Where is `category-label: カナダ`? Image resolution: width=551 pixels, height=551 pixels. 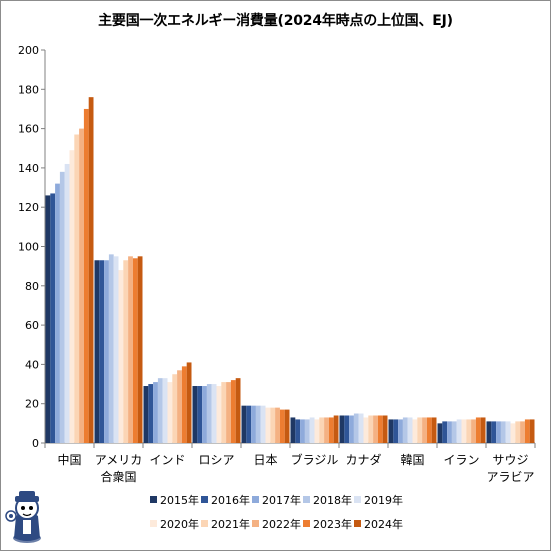 category-label: カナダ is located at coordinates (363, 459).